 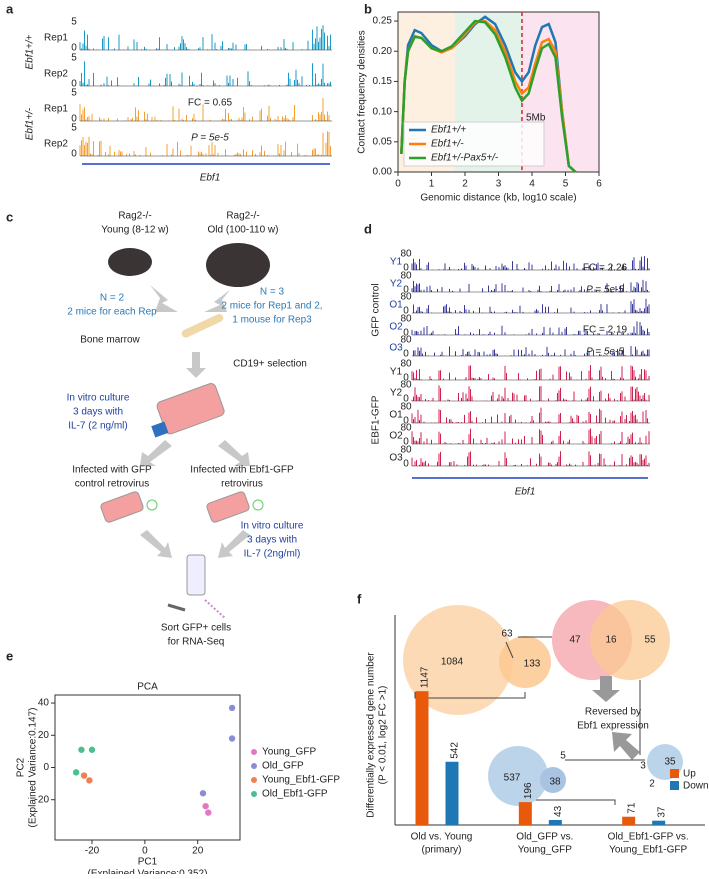 I want to click on chart-title: PCA, so click(x=147, y=687).